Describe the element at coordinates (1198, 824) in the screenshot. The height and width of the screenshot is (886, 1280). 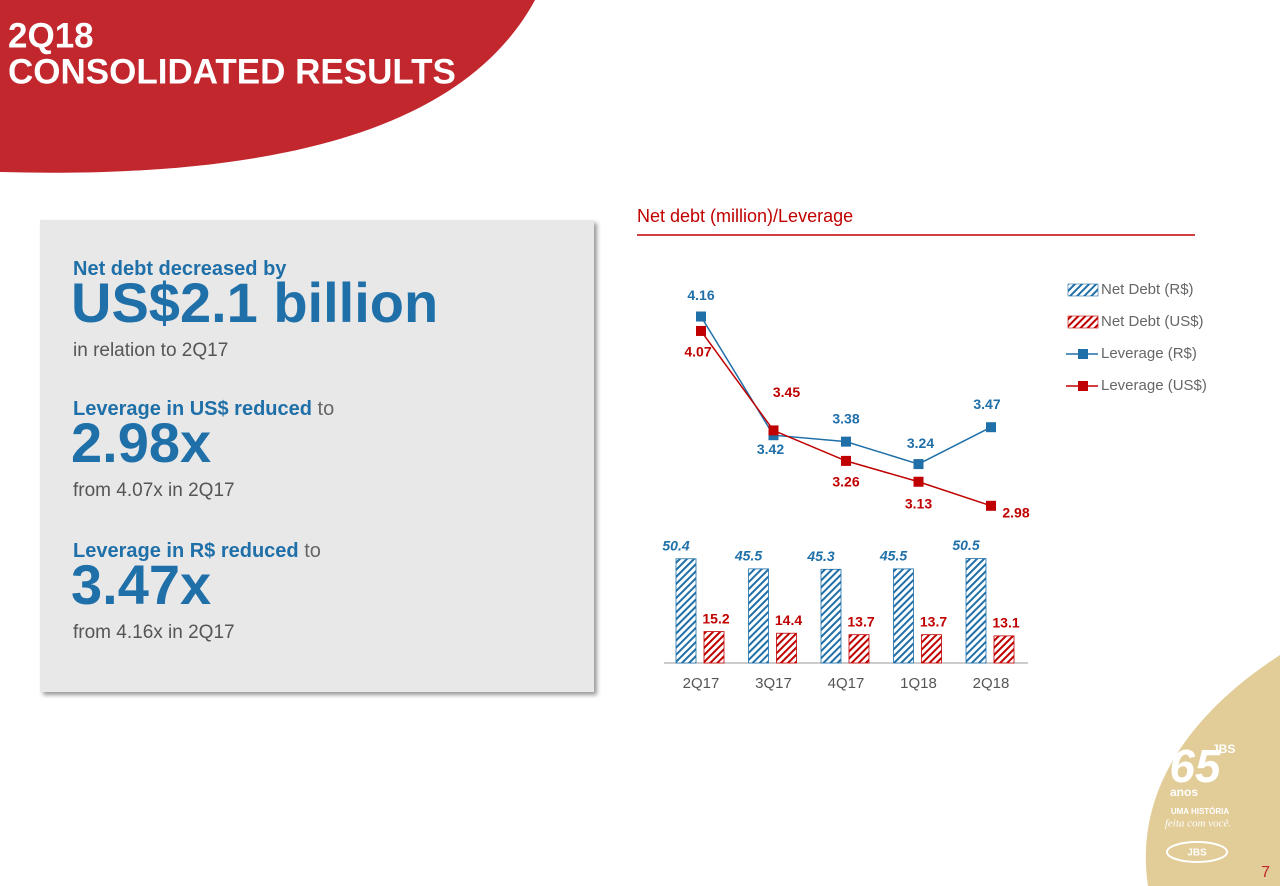
I see `logo-tagline: feita com você.` at that location.